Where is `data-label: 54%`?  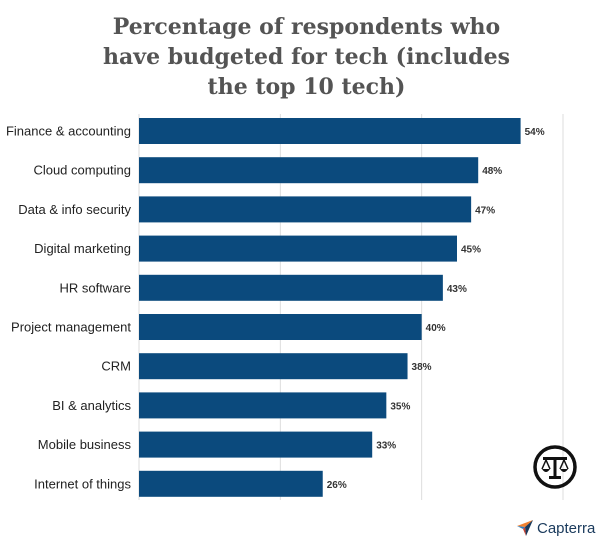
data-label: 54% is located at coordinates (535, 132).